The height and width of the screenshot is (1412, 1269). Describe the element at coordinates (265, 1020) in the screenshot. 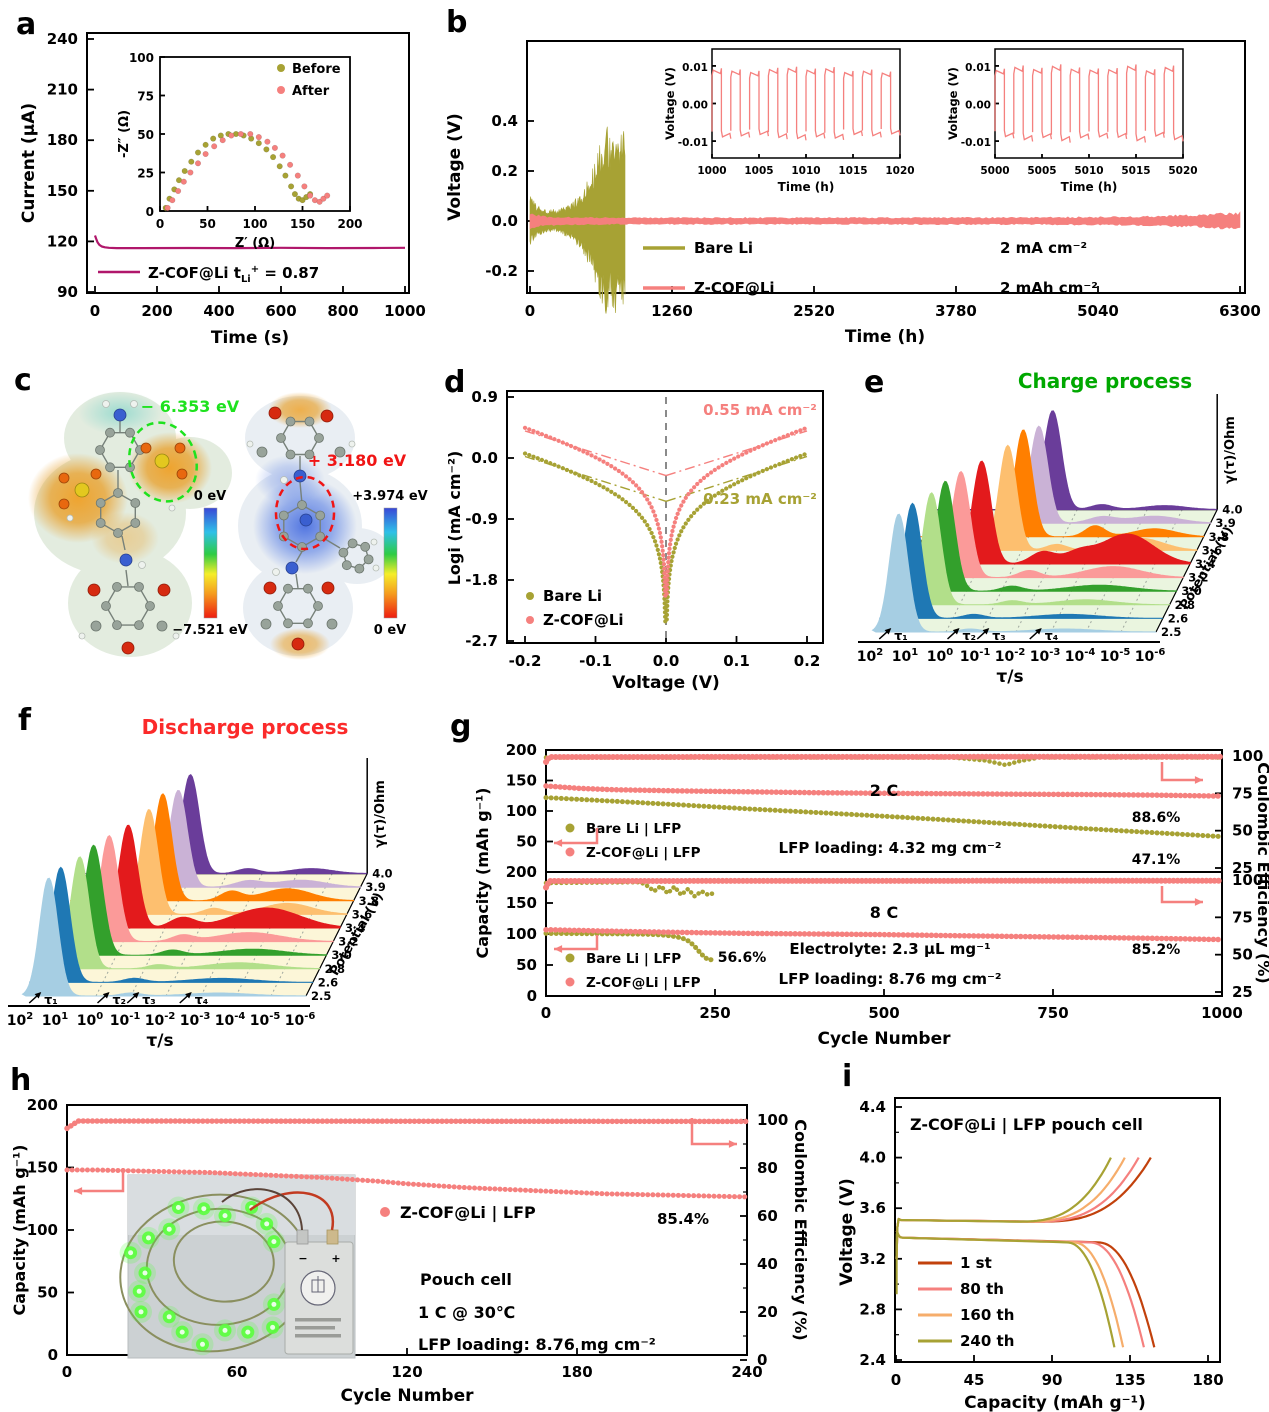

I see `svg-text: 10-5` at that location.